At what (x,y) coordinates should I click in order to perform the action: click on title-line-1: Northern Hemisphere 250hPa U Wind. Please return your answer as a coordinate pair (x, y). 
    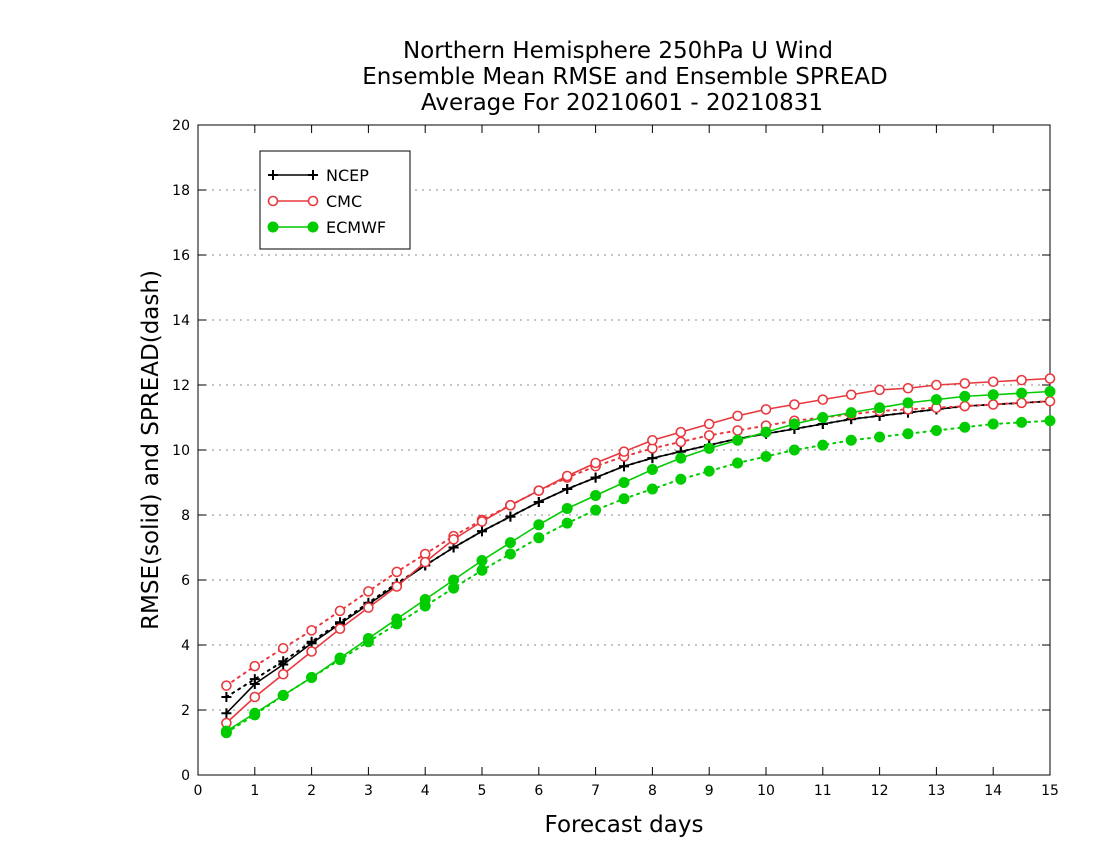
    Looking at the image, I should click on (618, 51).